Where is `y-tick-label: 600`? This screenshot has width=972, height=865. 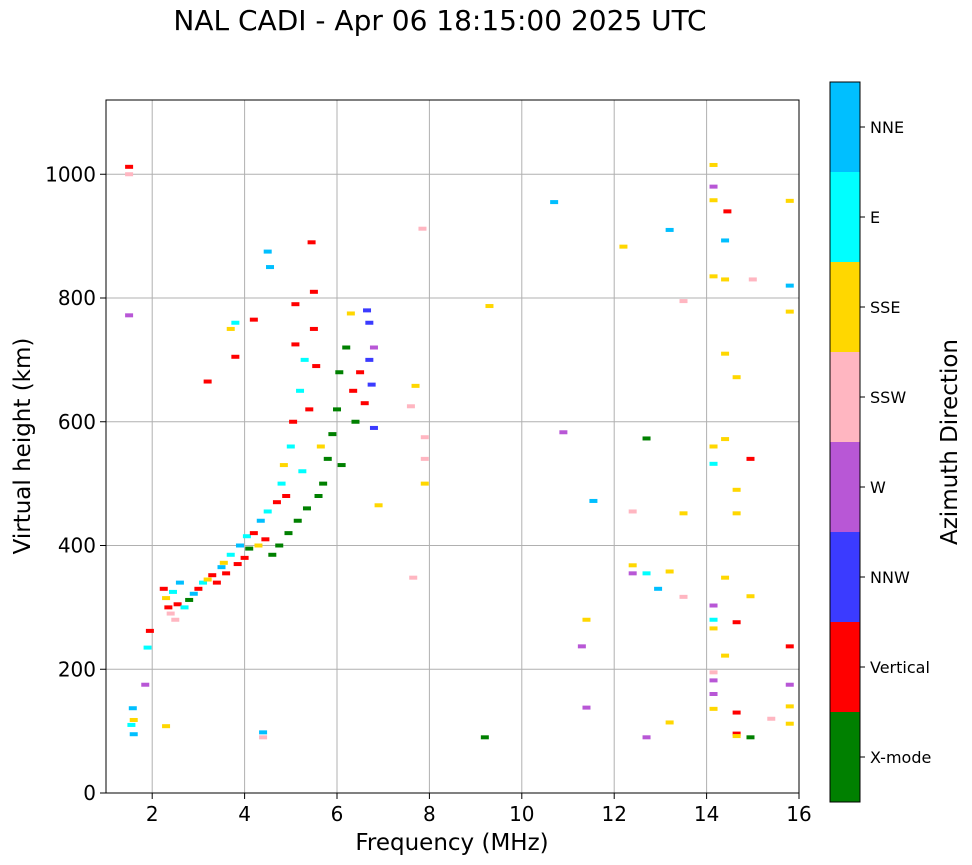 y-tick-label: 600 is located at coordinates (77, 422).